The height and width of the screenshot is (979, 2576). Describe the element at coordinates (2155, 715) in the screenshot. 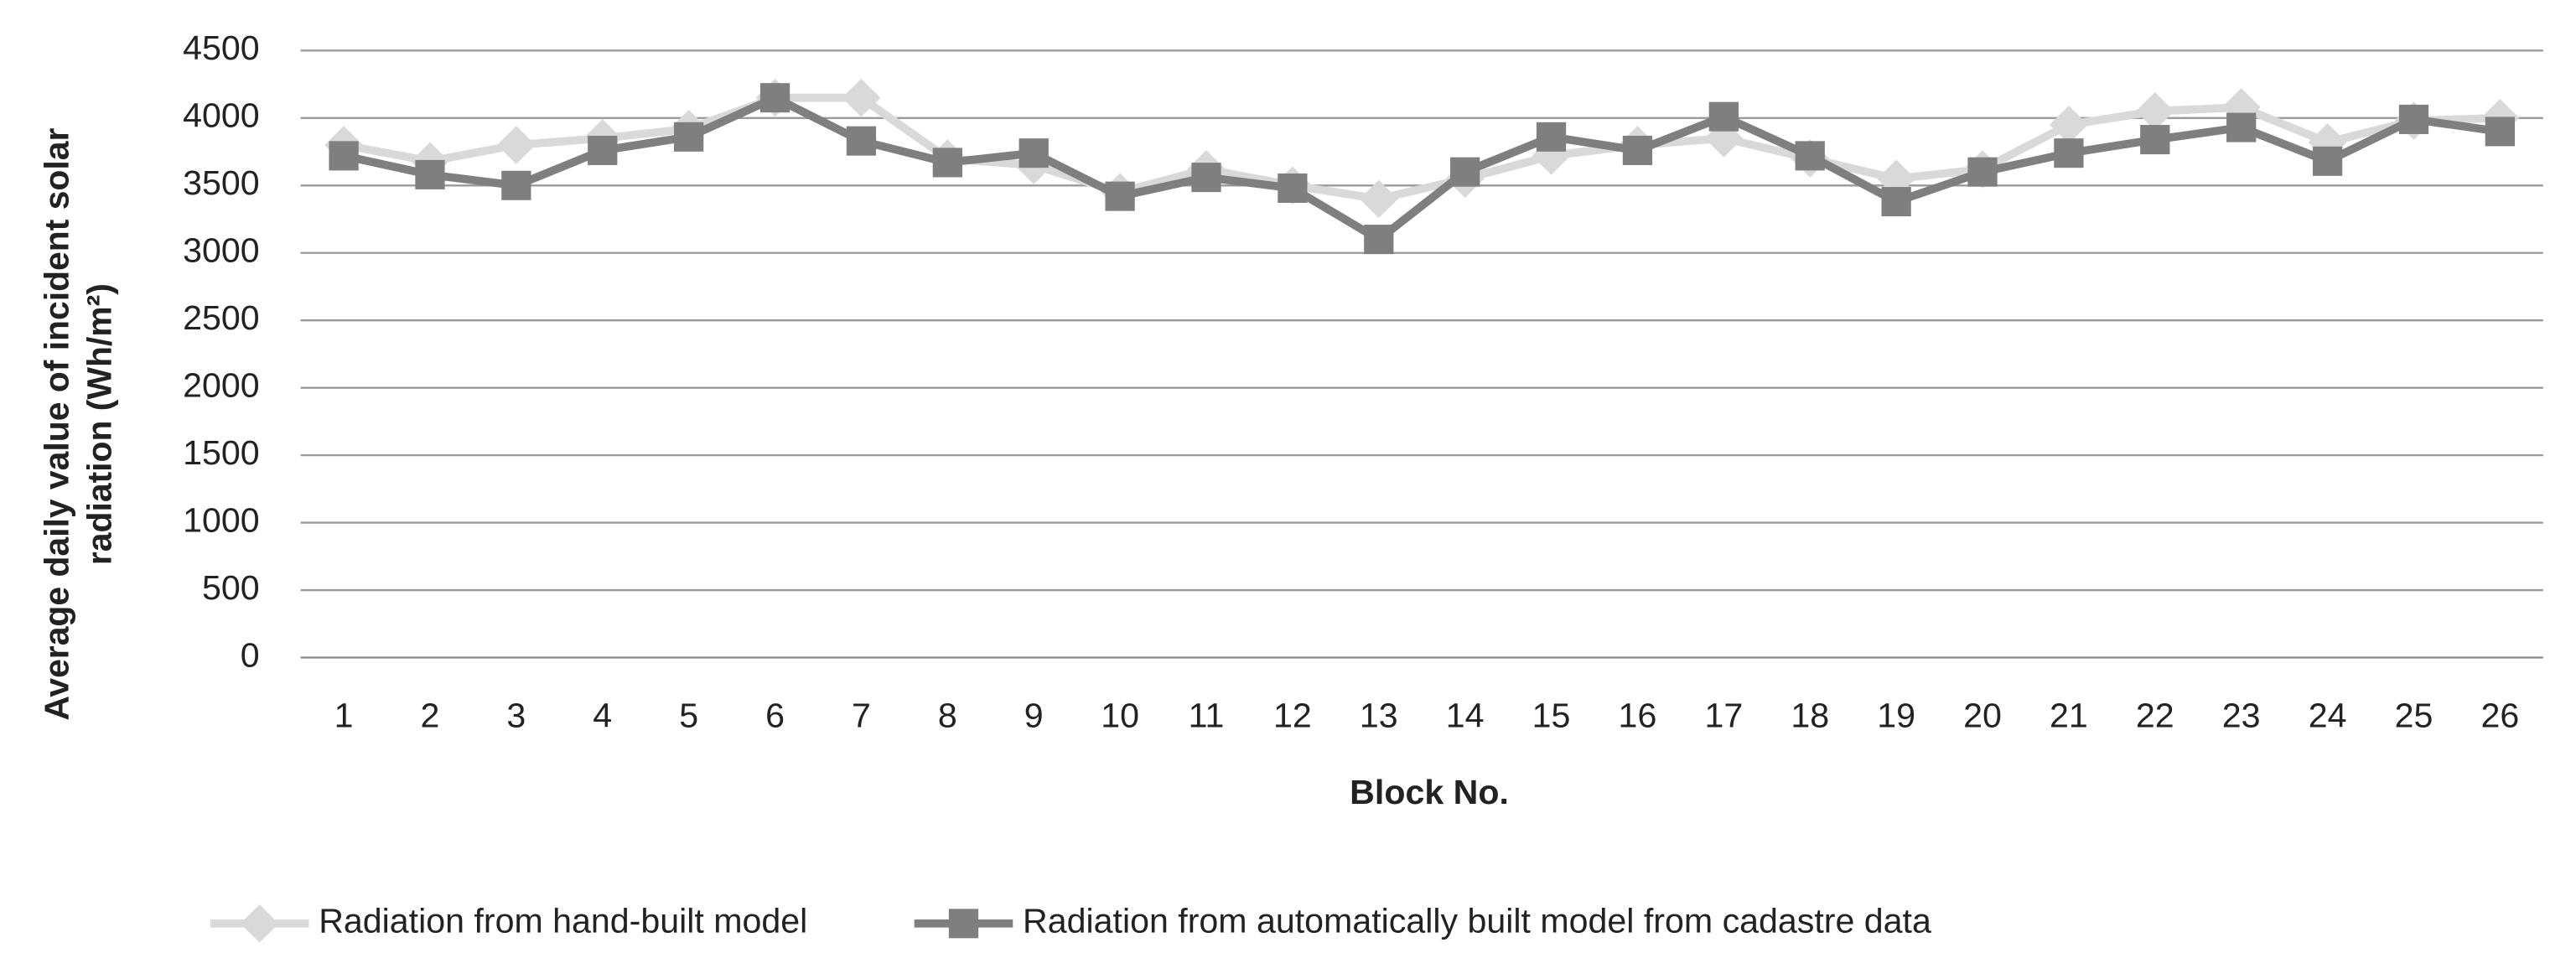

I see `x-tick-label: 22` at that location.